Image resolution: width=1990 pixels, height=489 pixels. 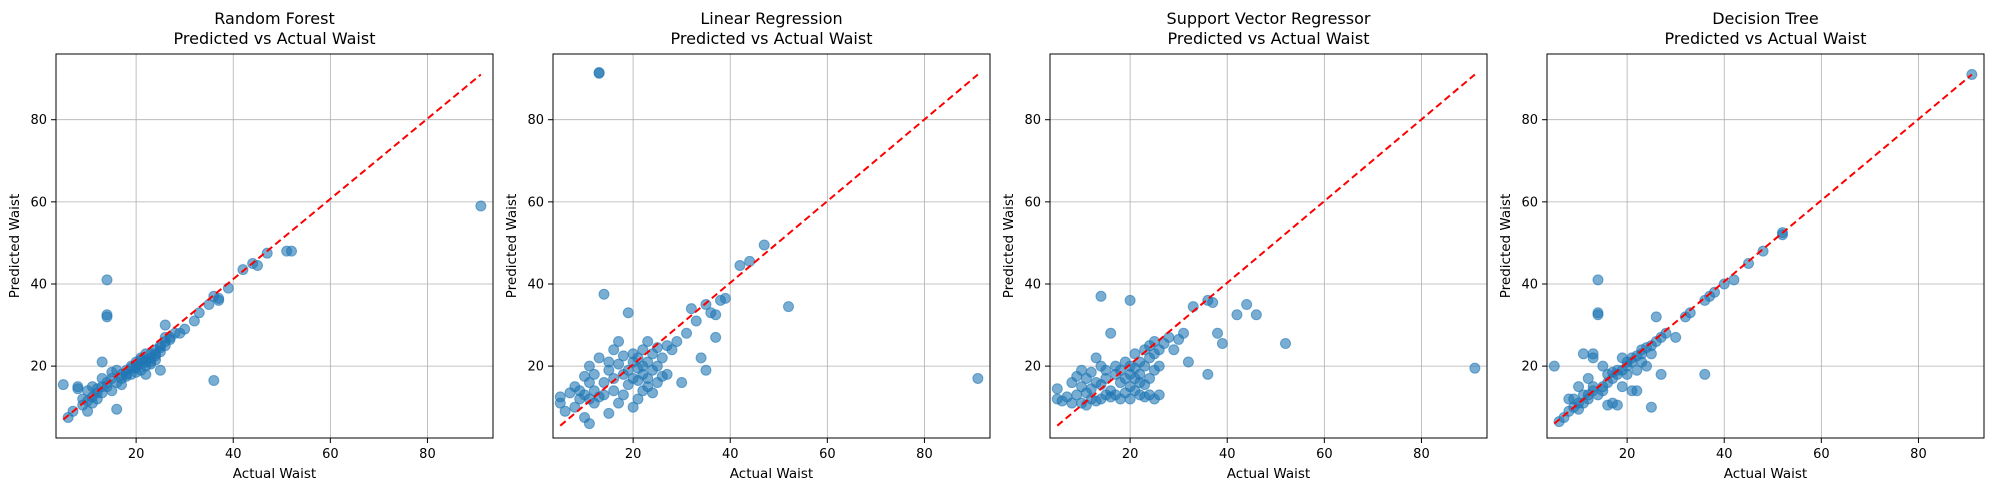 I want to click on y-axis-label: Predicted Waist, so click(x=1506, y=246).